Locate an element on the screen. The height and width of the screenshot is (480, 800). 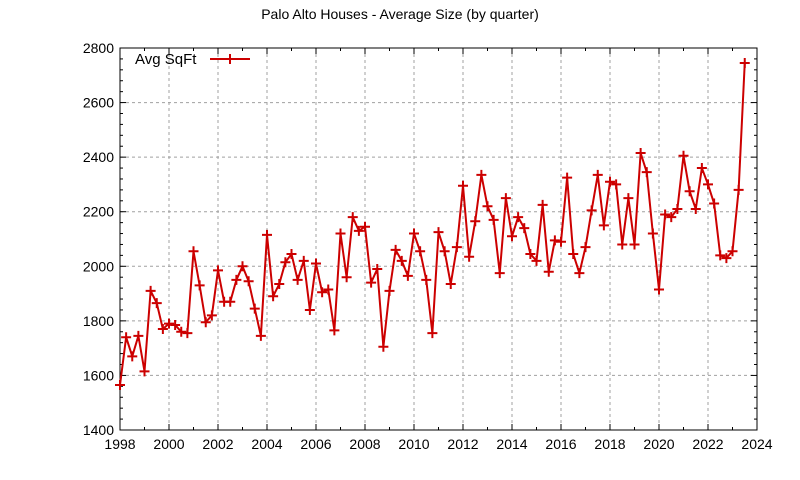
x-tick-label: 2016 is located at coordinates (560, 444).